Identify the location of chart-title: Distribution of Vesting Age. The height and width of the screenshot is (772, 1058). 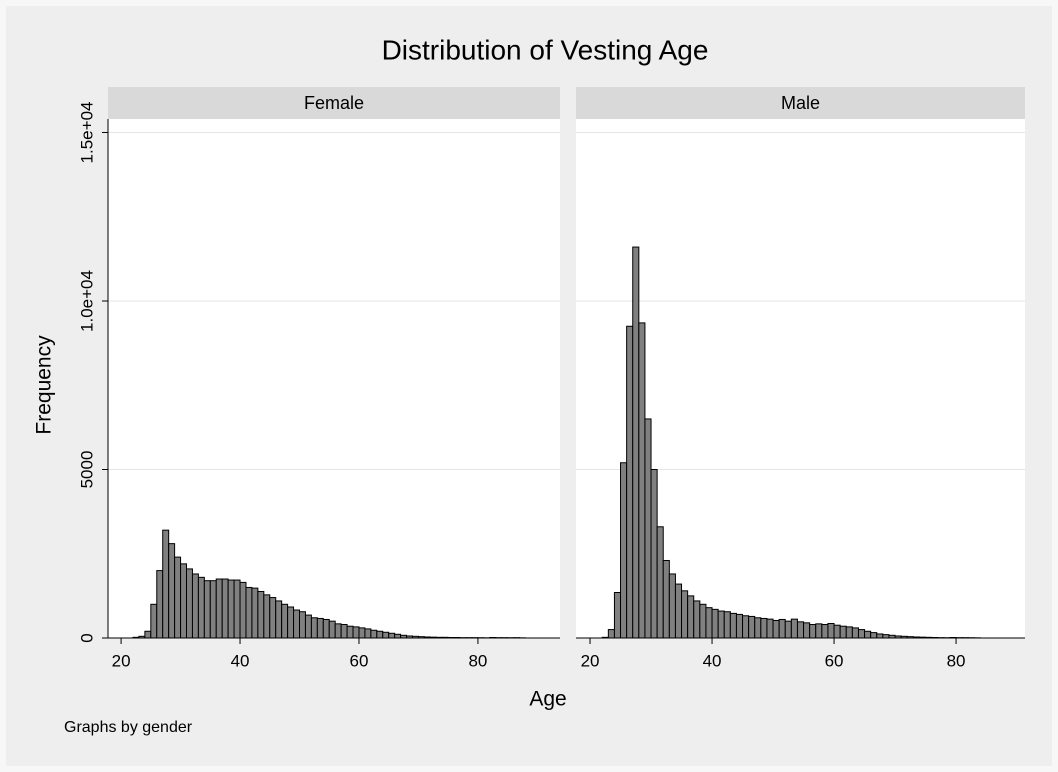
(545, 49).